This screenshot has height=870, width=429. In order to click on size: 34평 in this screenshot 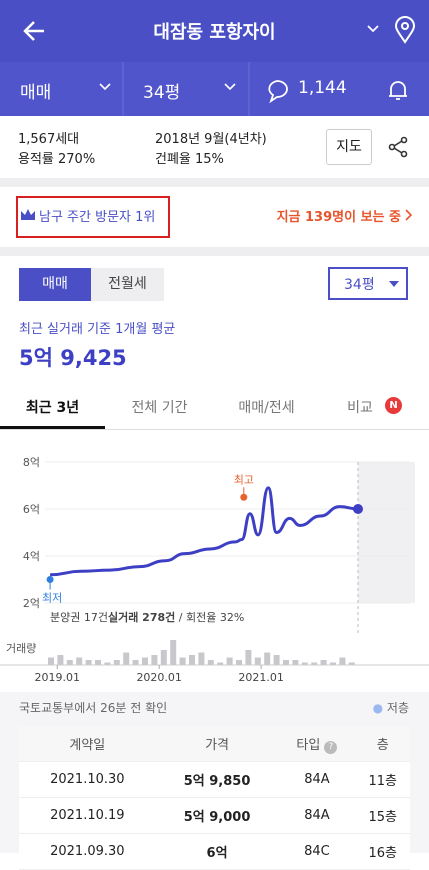, I will do `click(162, 93)`.